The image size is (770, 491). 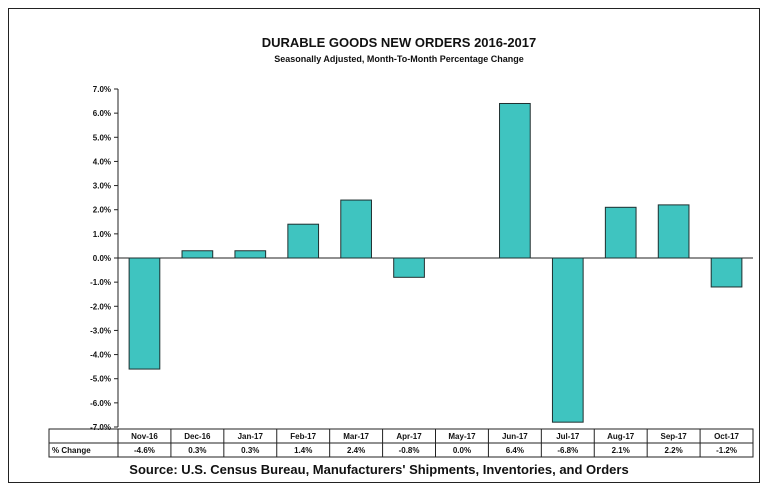 What do you see at coordinates (100, 427) in the screenshot?
I see `y-tick-label: -7.0%` at bounding box center [100, 427].